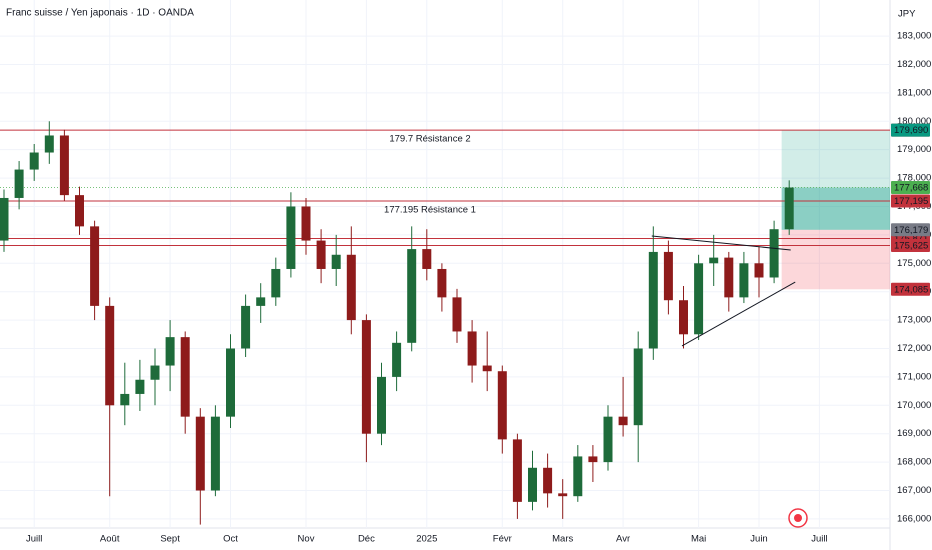  What do you see at coordinates (430, 209) in the screenshot?
I see `annotation: 177.195 Résistance 1` at bounding box center [430, 209].